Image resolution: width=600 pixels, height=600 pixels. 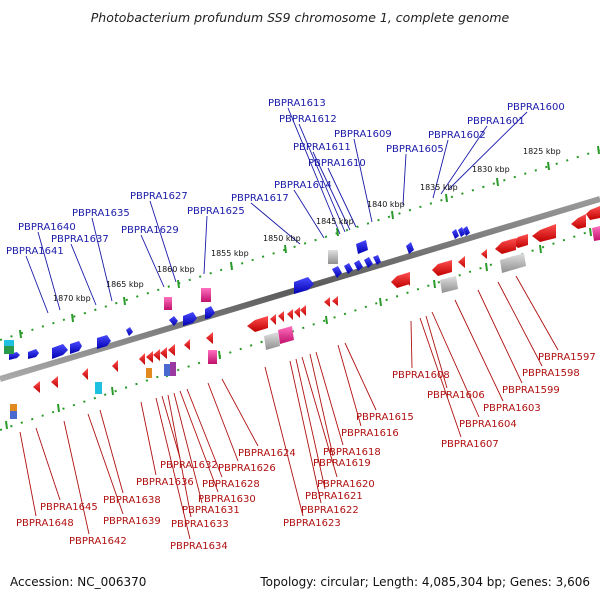 I want to click on accession-text: Accession: NC_006370, so click(x=78, y=582).